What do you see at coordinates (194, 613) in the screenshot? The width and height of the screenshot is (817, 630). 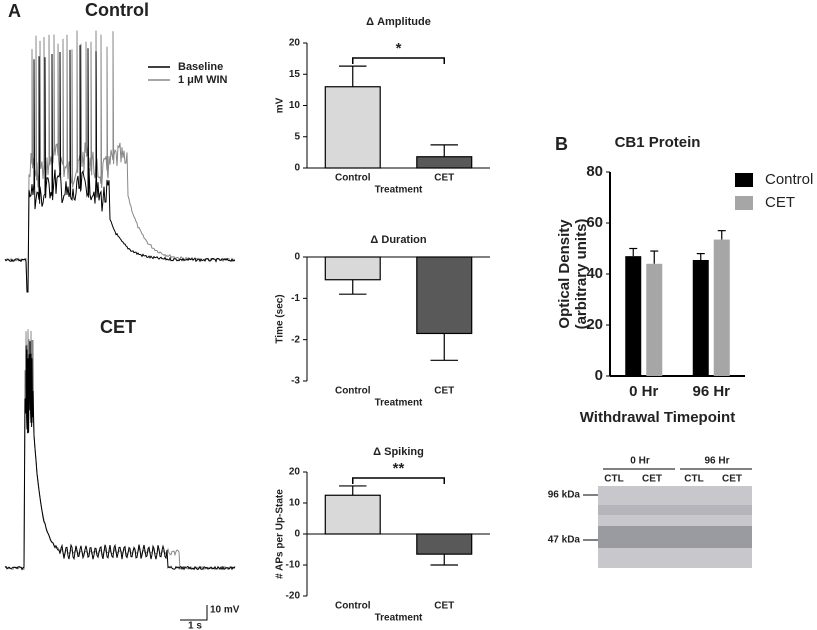 I see `scale-bar` at bounding box center [194, 613].